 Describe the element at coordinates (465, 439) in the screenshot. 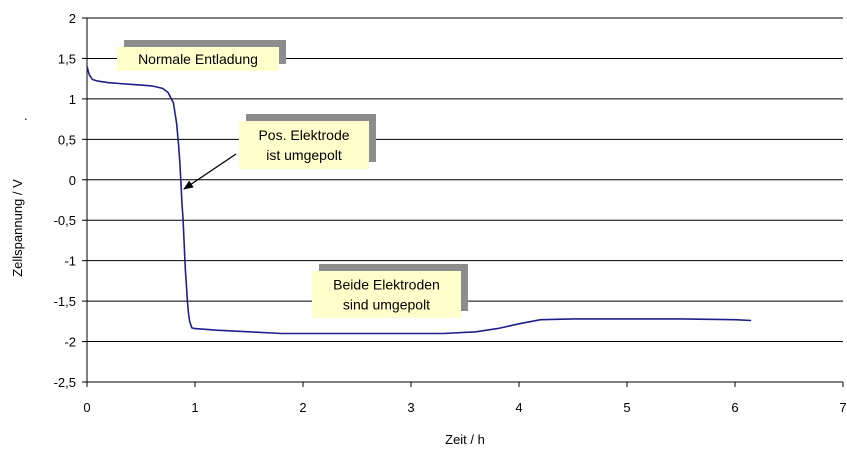

I see `x-axis-title: Zeit / h` at that location.